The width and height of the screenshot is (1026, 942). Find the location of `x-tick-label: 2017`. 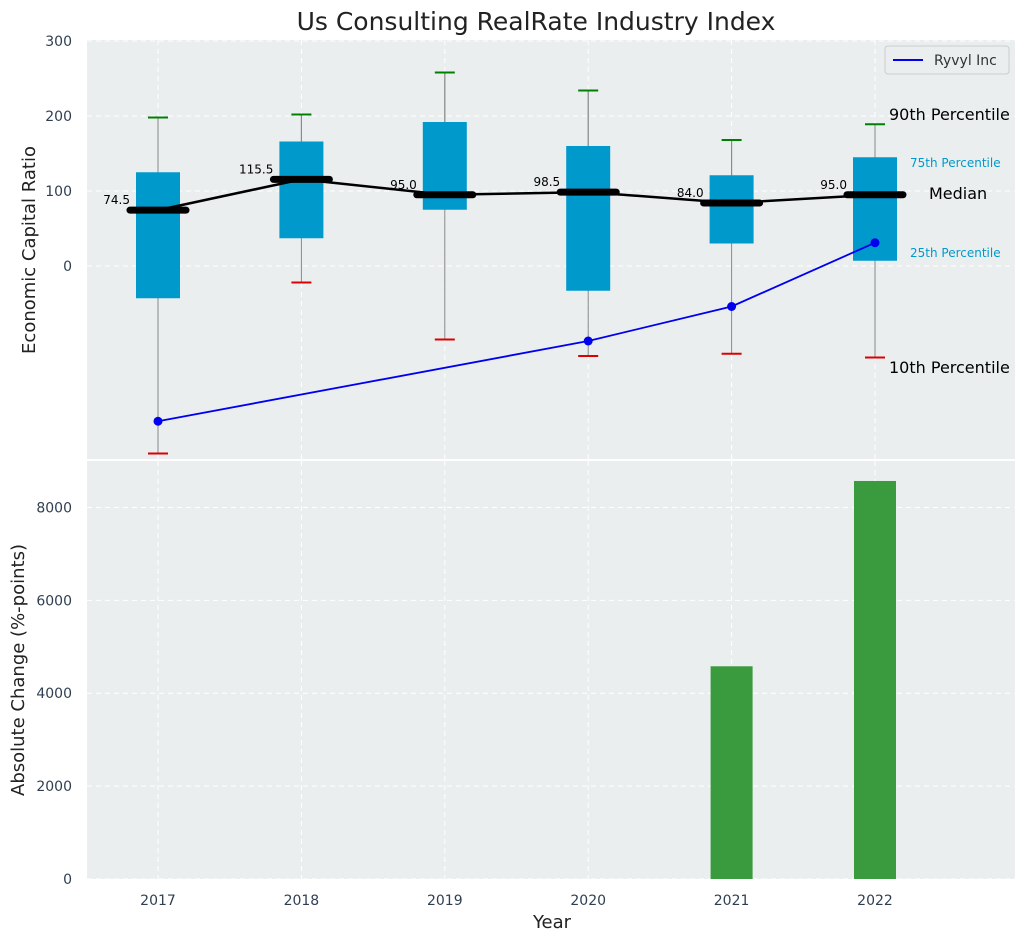

x-tick-label: 2017 is located at coordinates (158, 901).